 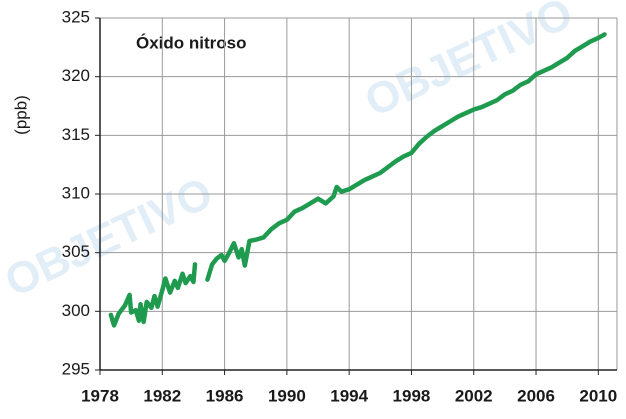 I want to click on y-tick-label: 315, so click(x=76, y=134).